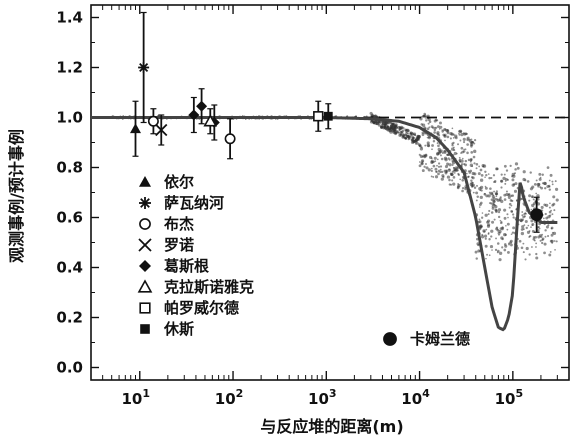  What do you see at coordinates (179, 224) in the screenshot?
I see `legend-label: 布杰` at bounding box center [179, 224].